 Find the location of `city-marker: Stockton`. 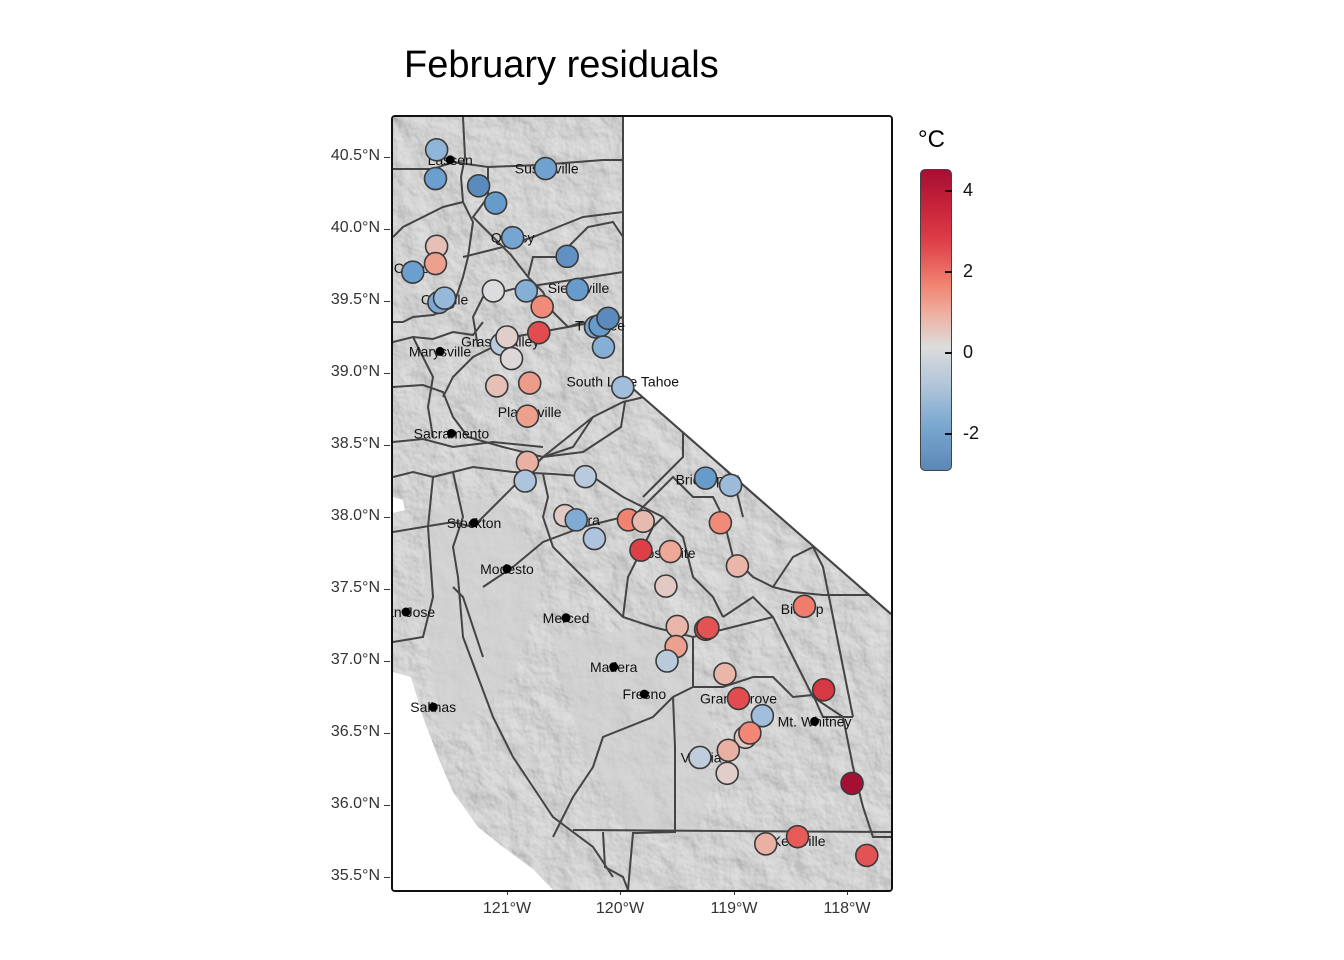

city-marker: Stockton is located at coordinates (474, 523).